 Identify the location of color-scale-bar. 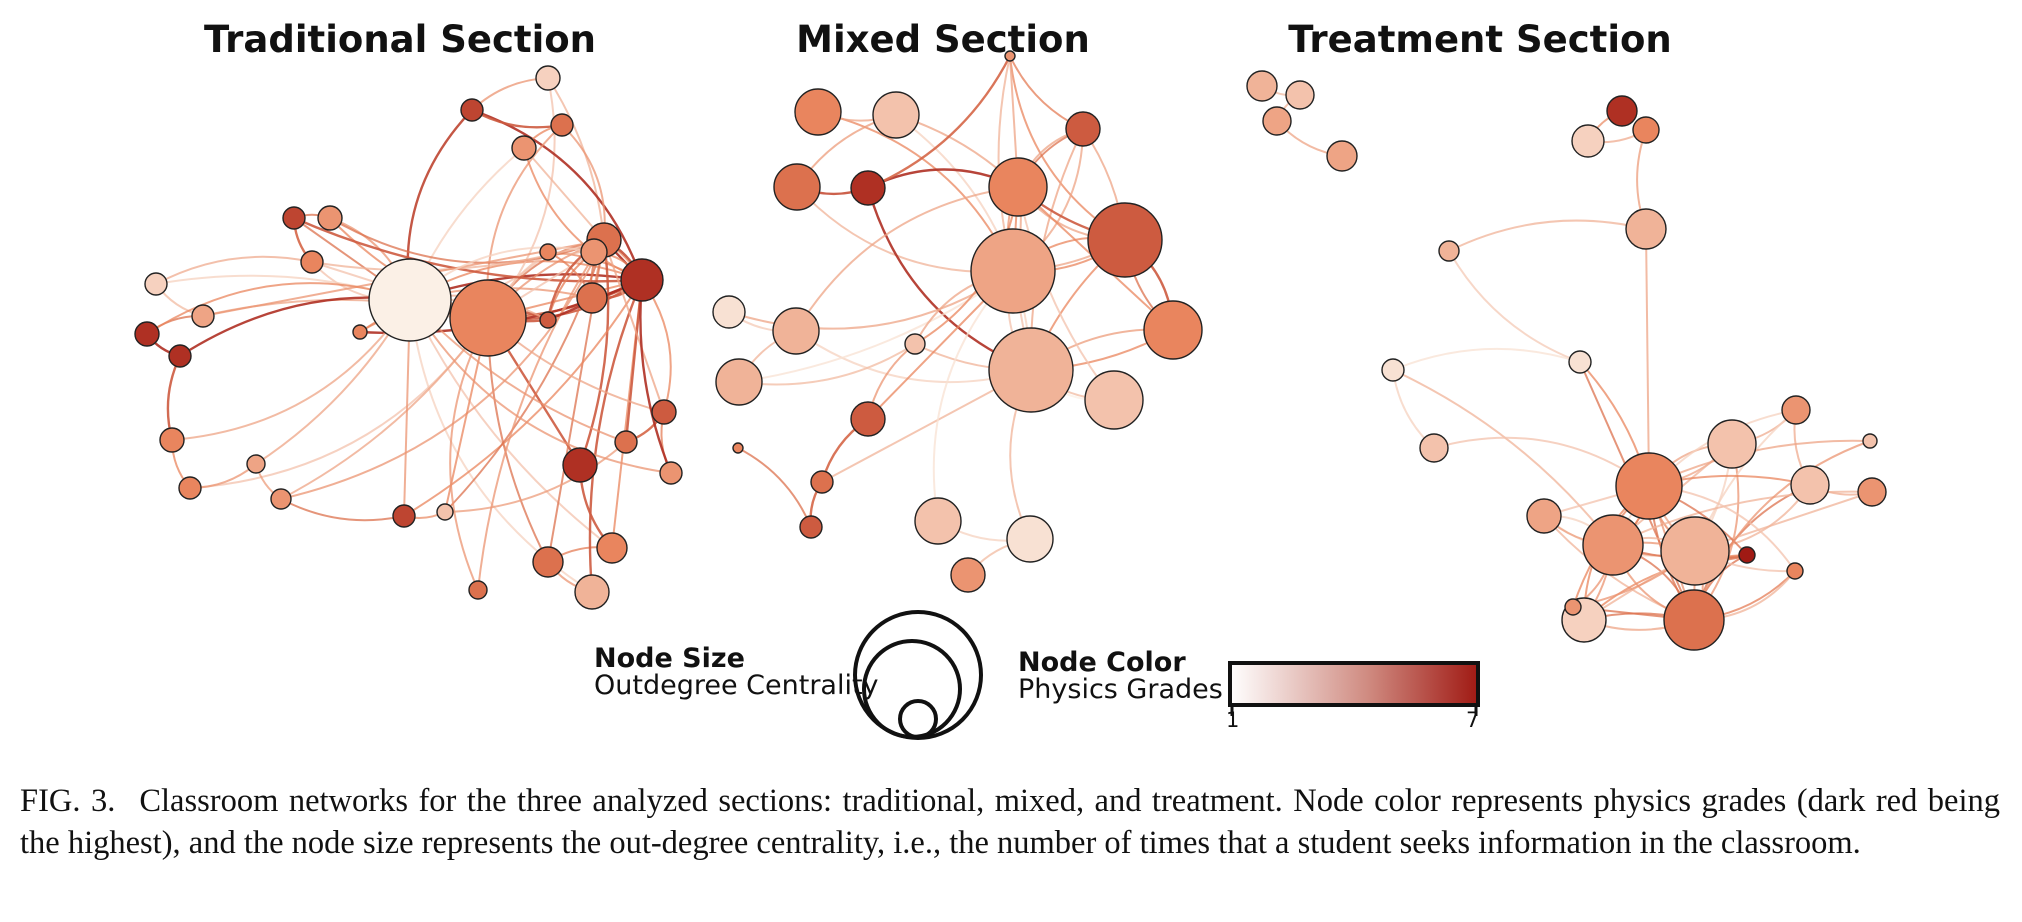
(1354, 684).